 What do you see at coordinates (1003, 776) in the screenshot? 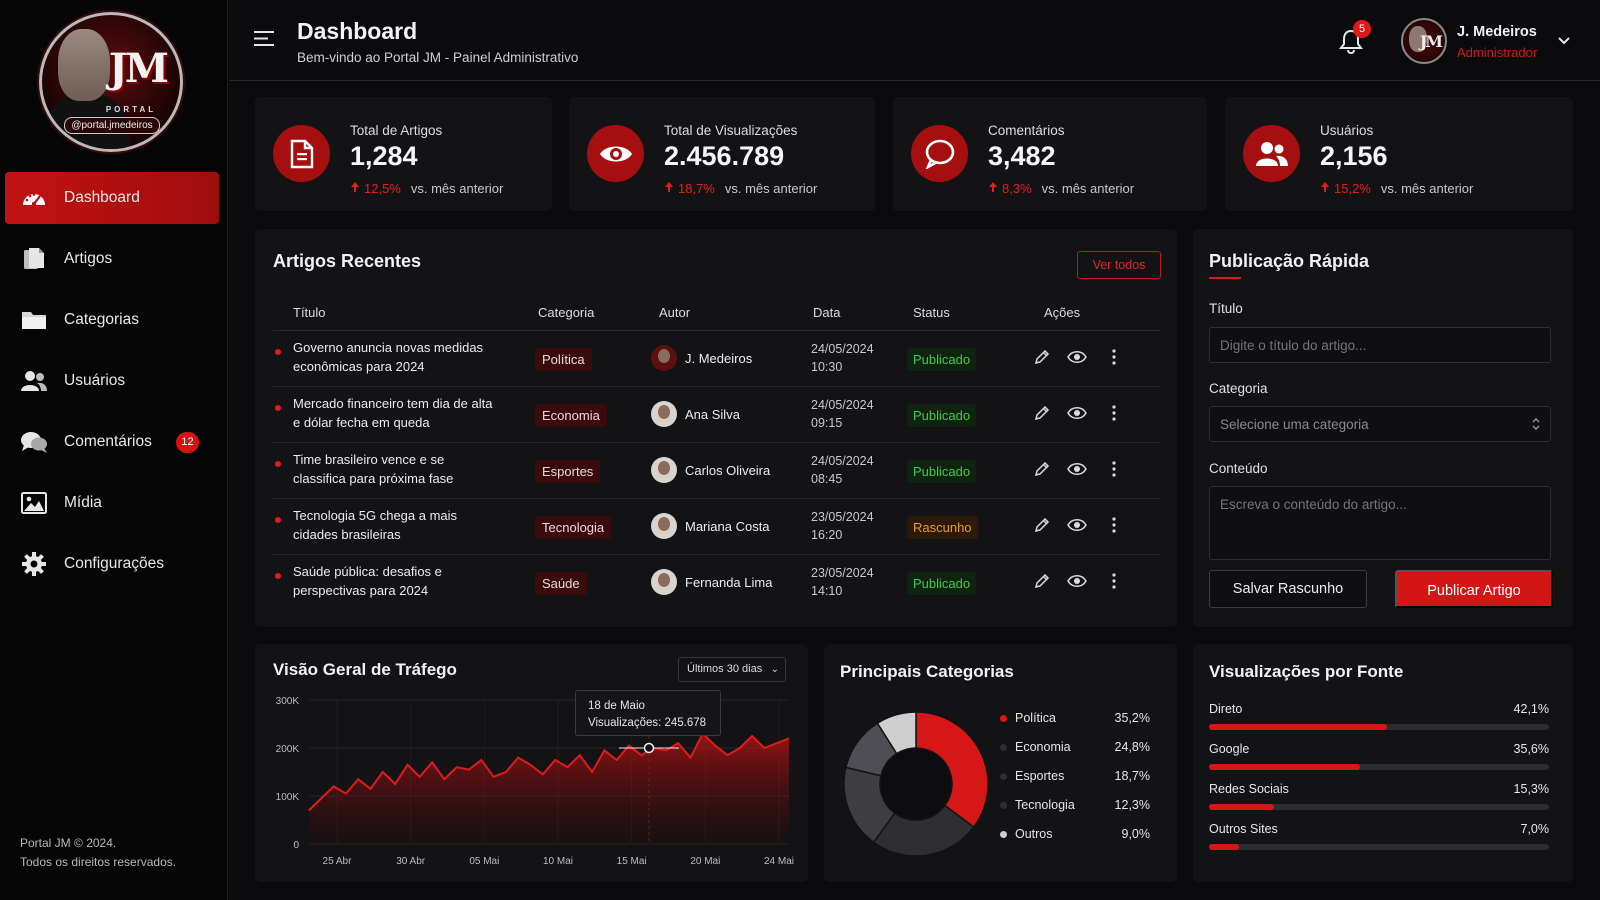
I see `legend-swatch` at bounding box center [1003, 776].